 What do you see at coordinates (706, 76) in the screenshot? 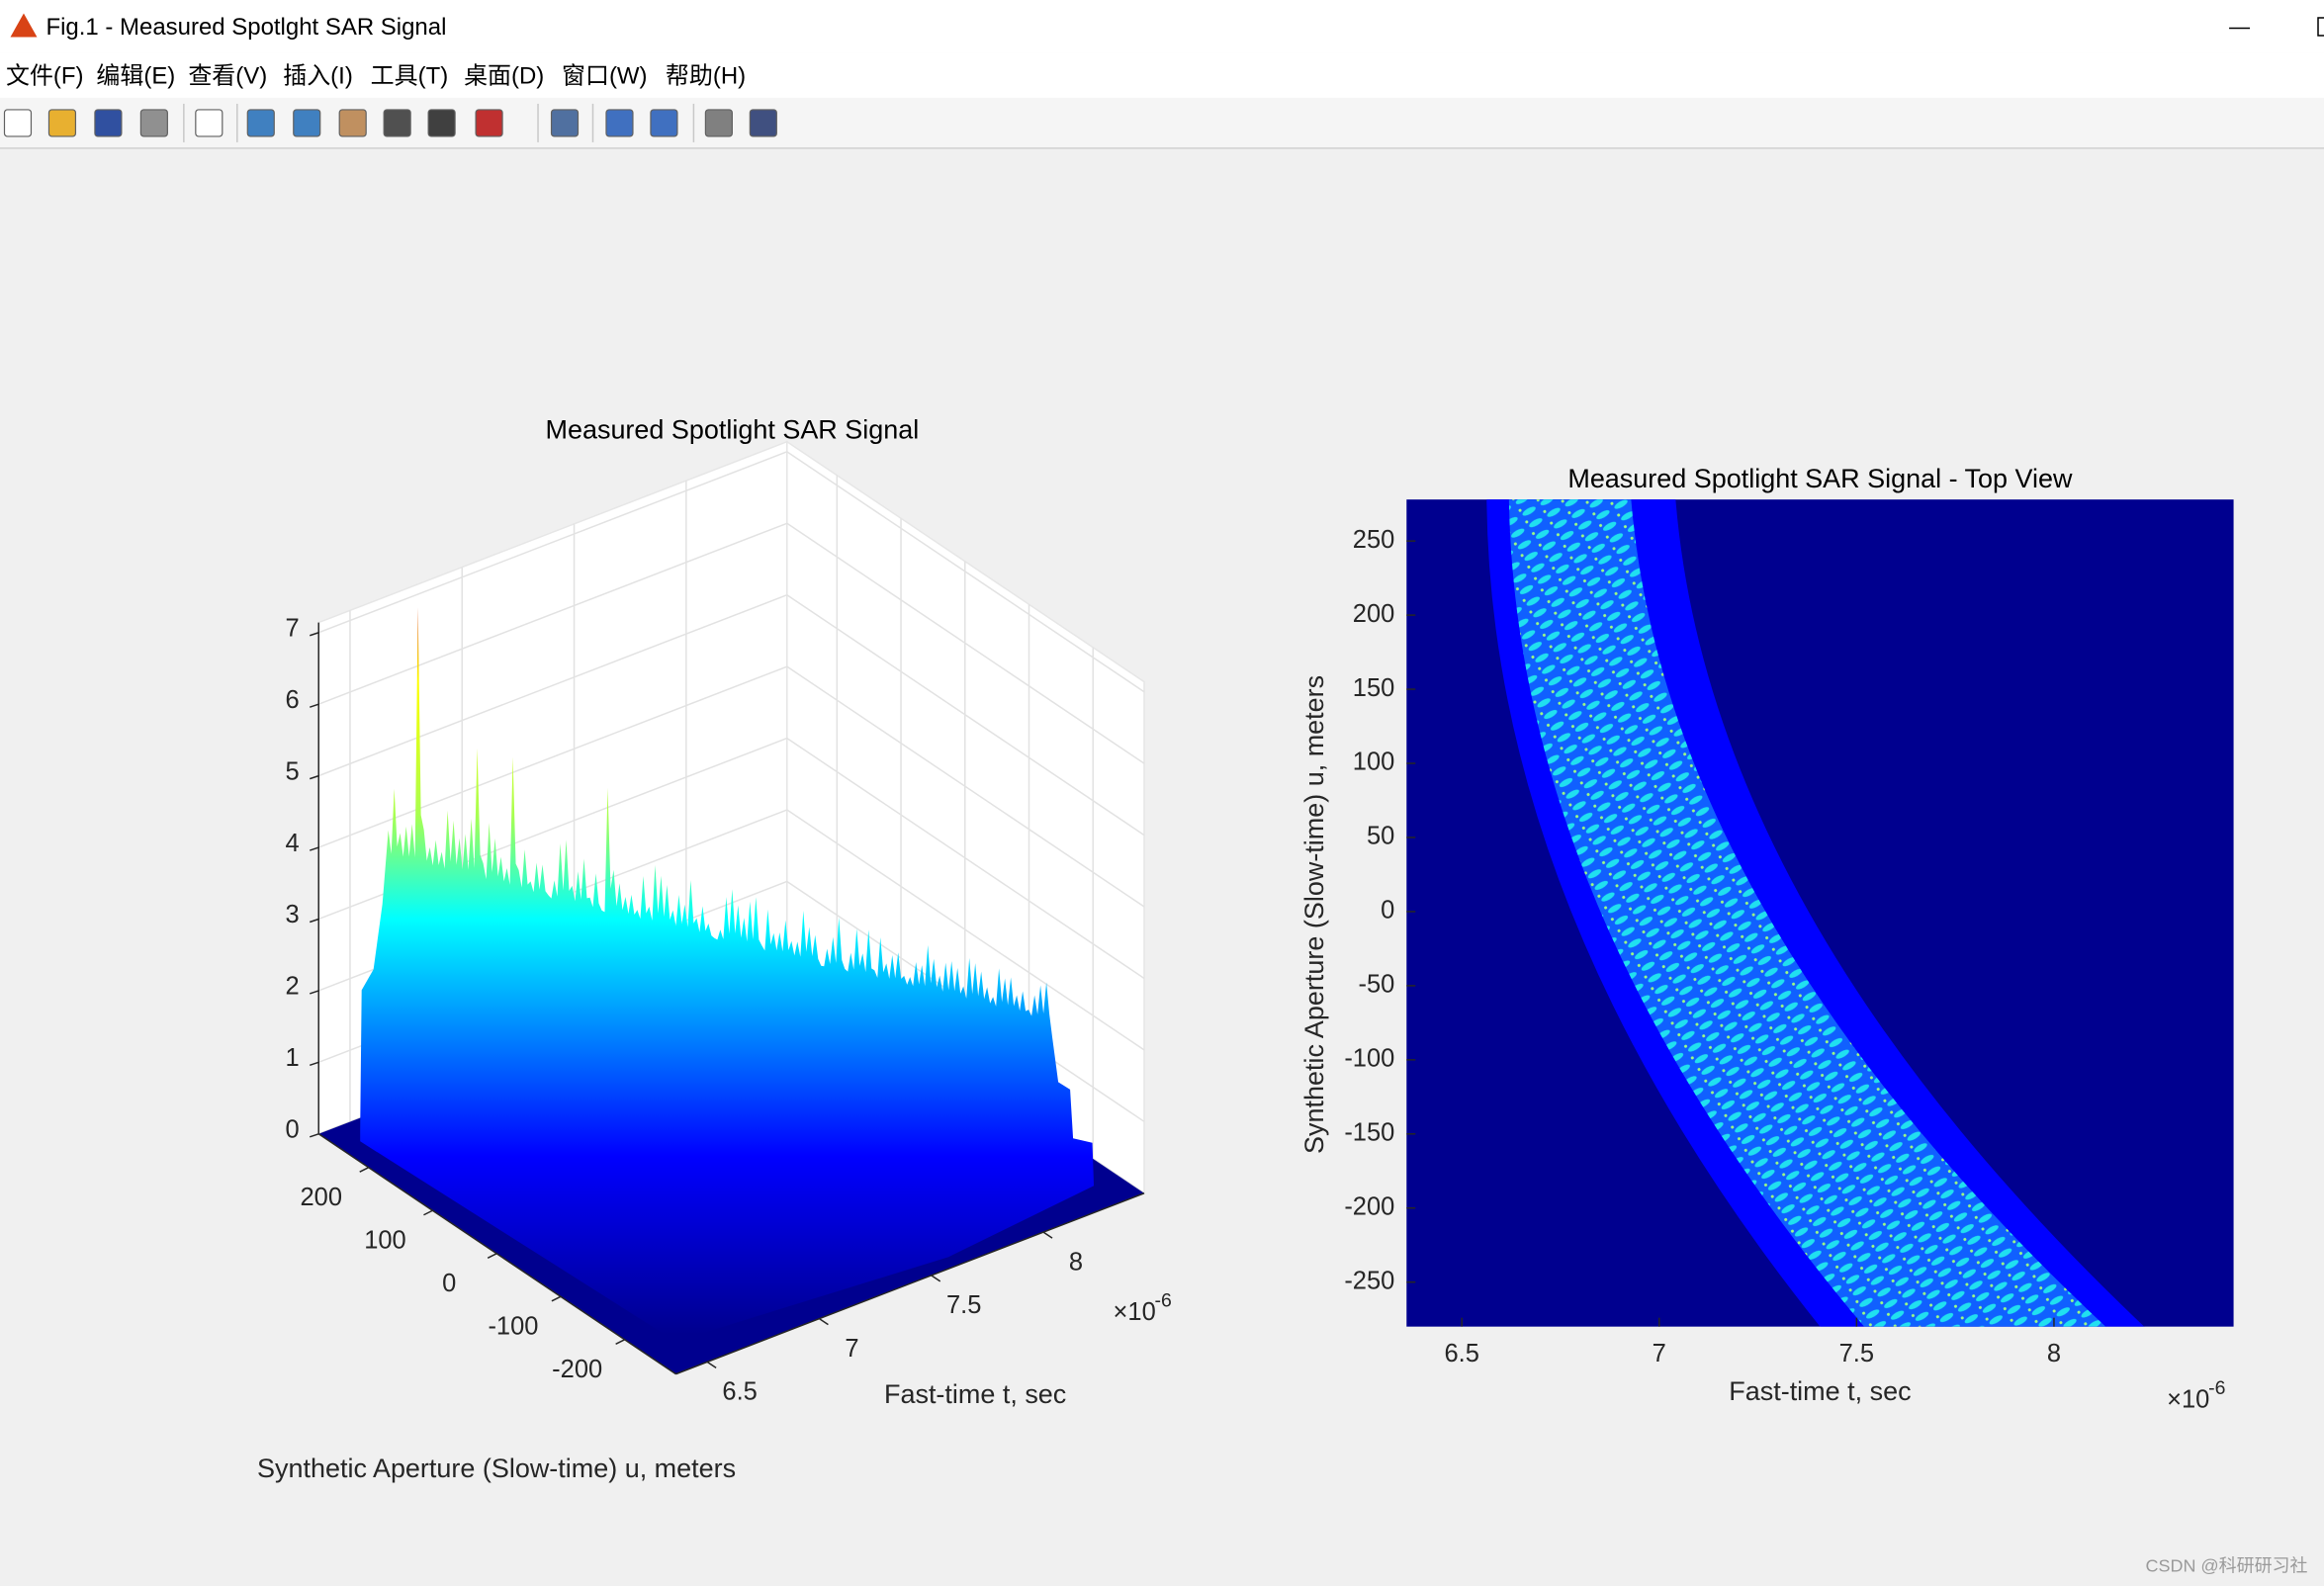
I see `menu-item: 帮助(H)` at bounding box center [706, 76].